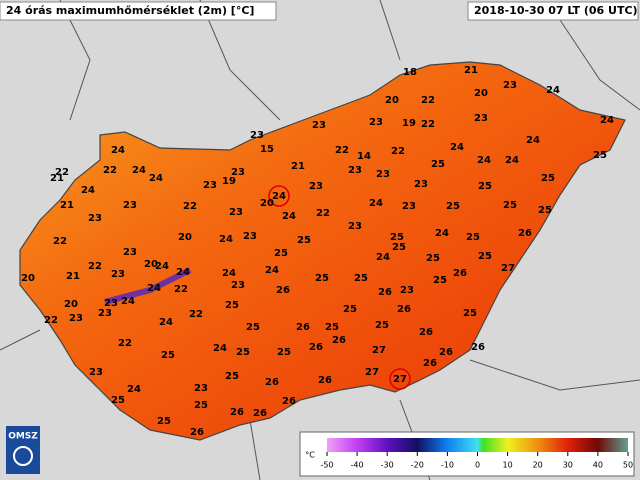 The image size is (640, 480). What do you see at coordinates (357, 465) in the screenshot?
I see `legend-tick-label: -40` at bounding box center [357, 465].